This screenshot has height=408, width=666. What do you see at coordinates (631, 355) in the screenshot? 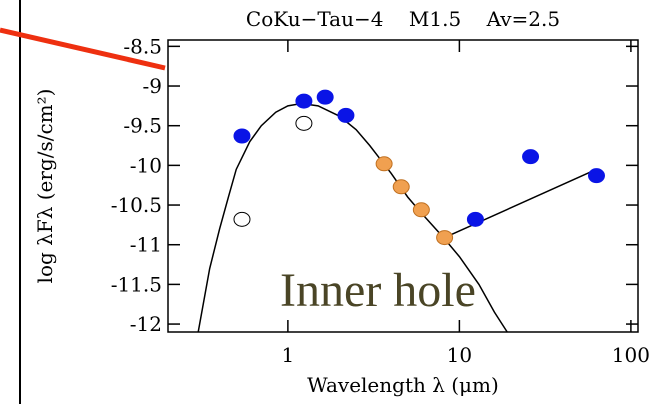
I see `x-tick-label: 100` at bounding box center [631, 355].